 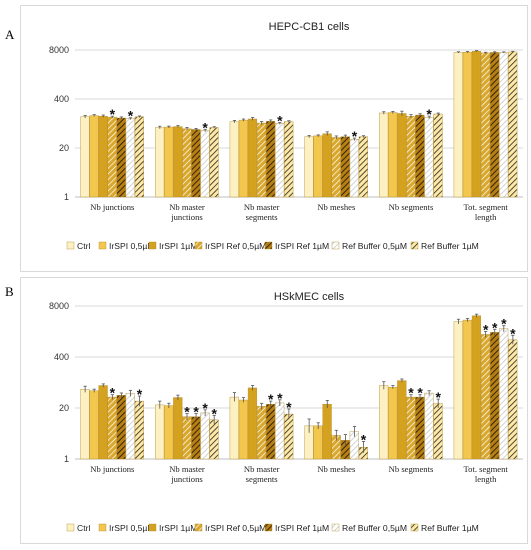 I want to click on panel-letter-b: B, so click(x=9, y=291).